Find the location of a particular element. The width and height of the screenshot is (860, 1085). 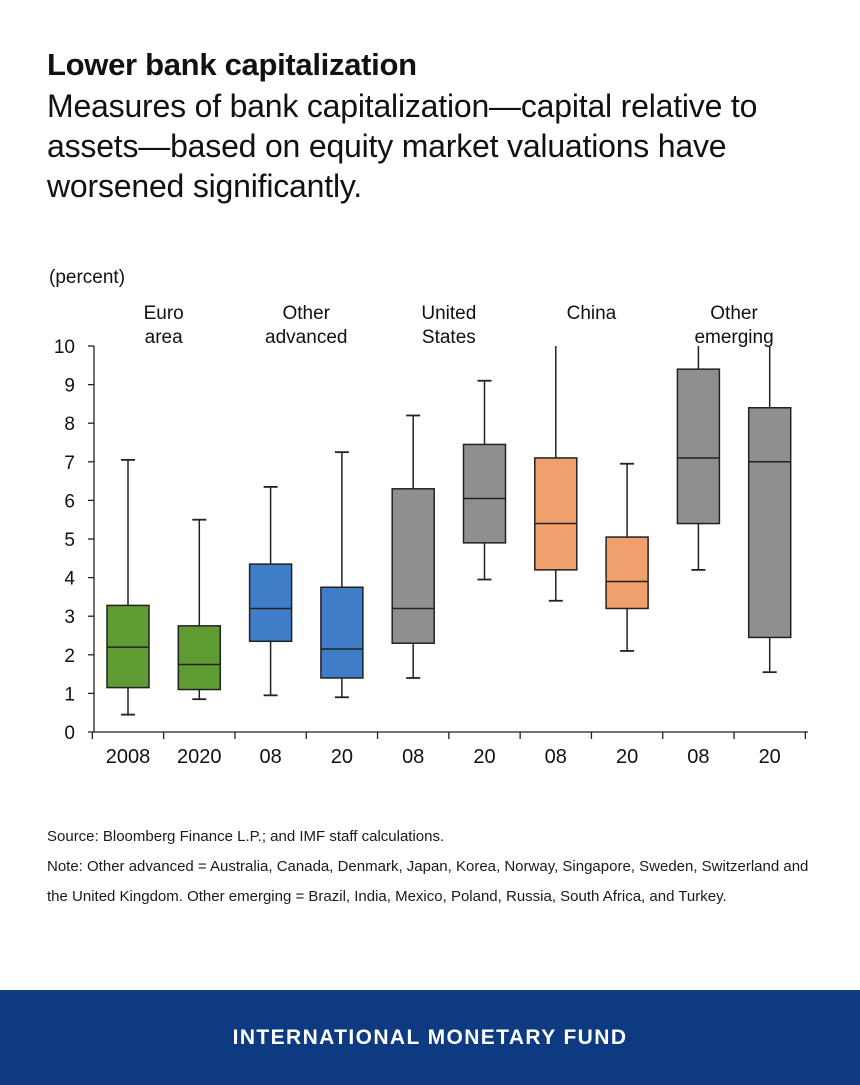

y-tick-label: 6 is located at coordinates (69, 501).